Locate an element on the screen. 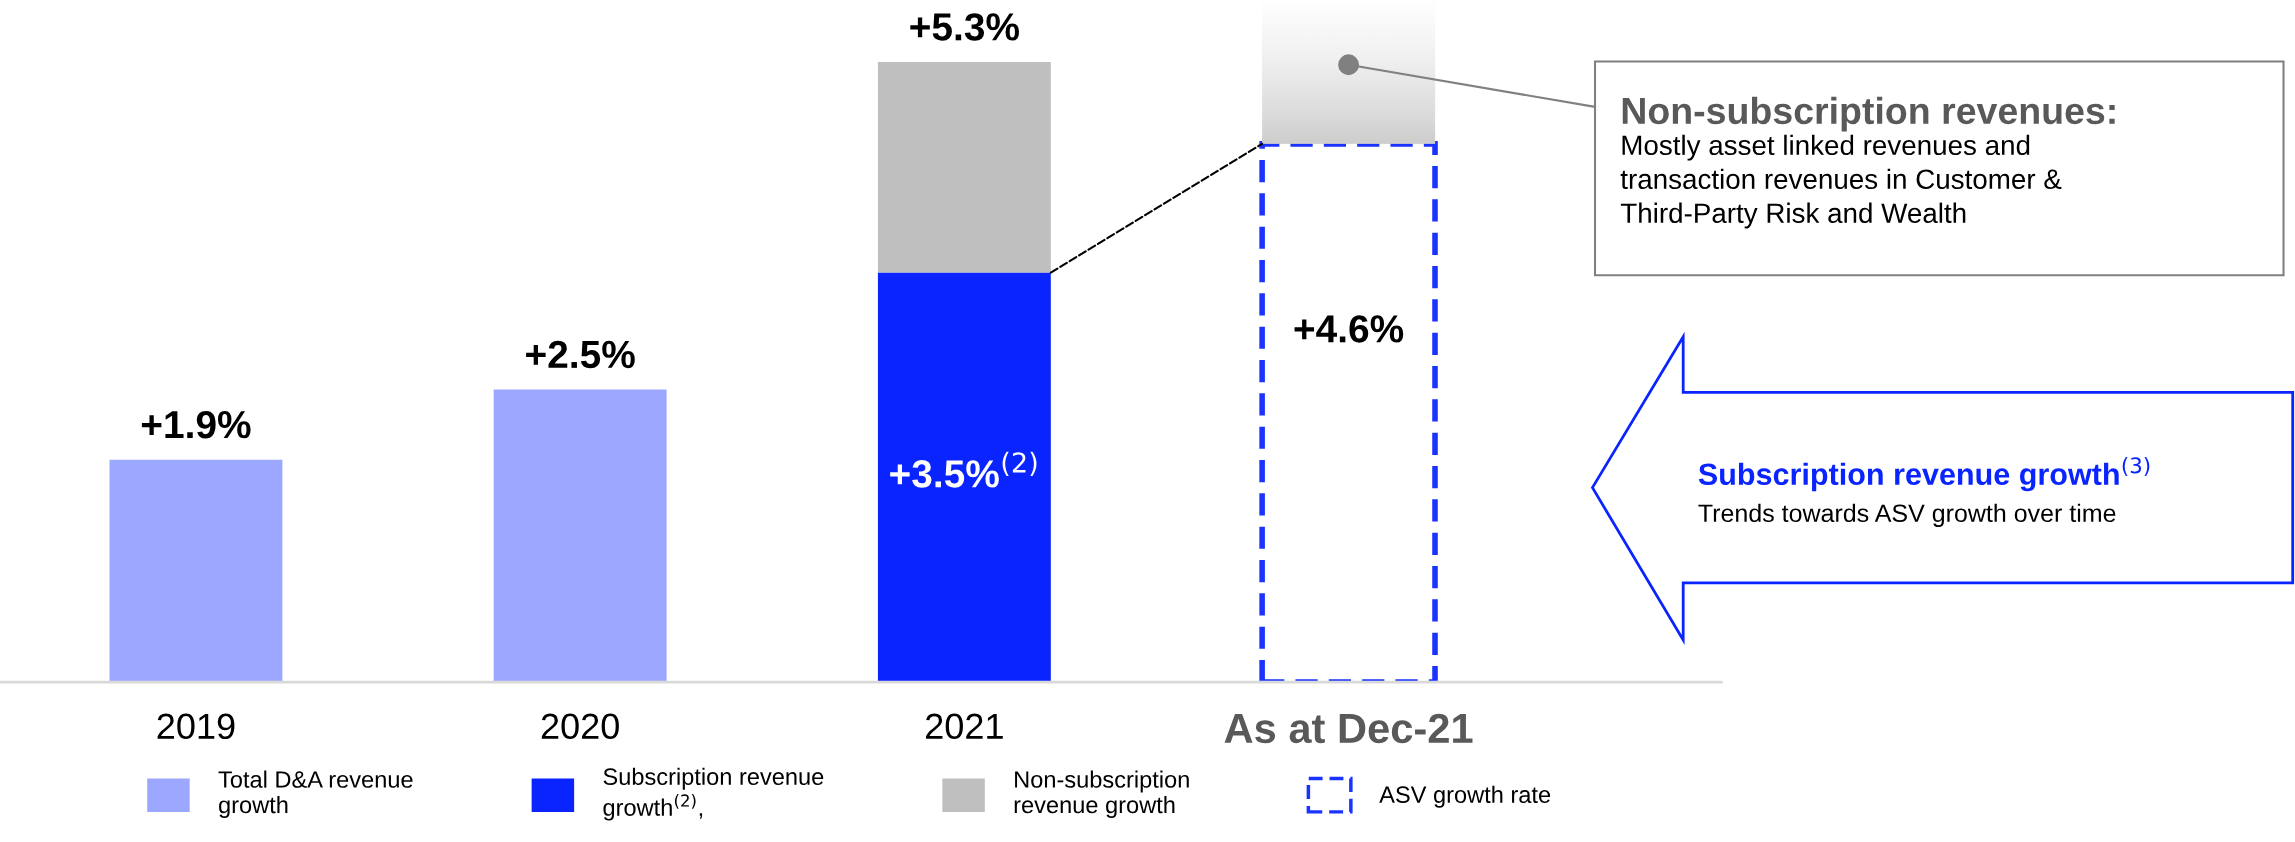 The width and height of the screenshot is (2295, 842). x-tick-label: 2020 is located at coordinates (580, 726).